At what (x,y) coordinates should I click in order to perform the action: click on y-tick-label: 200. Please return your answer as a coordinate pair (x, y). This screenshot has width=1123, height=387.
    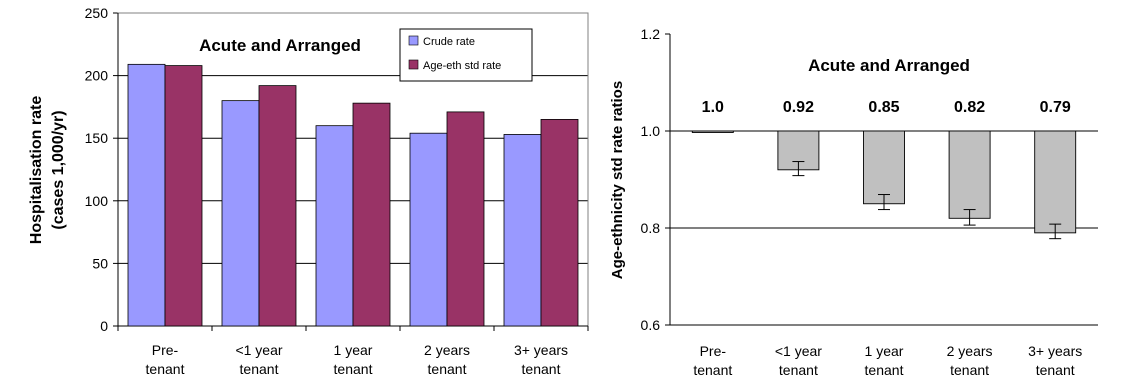
    Looking at the image, I should click on (97, 76).